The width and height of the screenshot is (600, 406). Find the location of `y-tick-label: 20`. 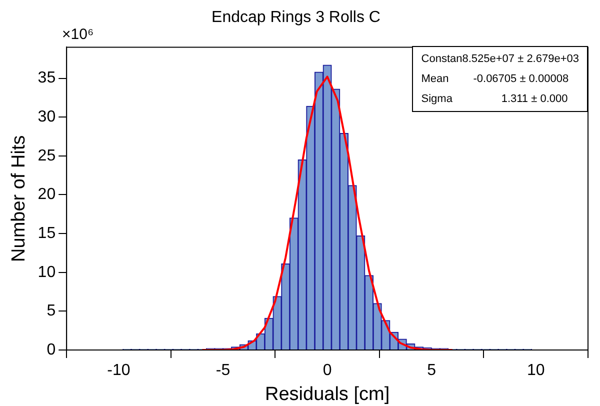

y-tick-label: 20 is located at coordinates (47, 195).